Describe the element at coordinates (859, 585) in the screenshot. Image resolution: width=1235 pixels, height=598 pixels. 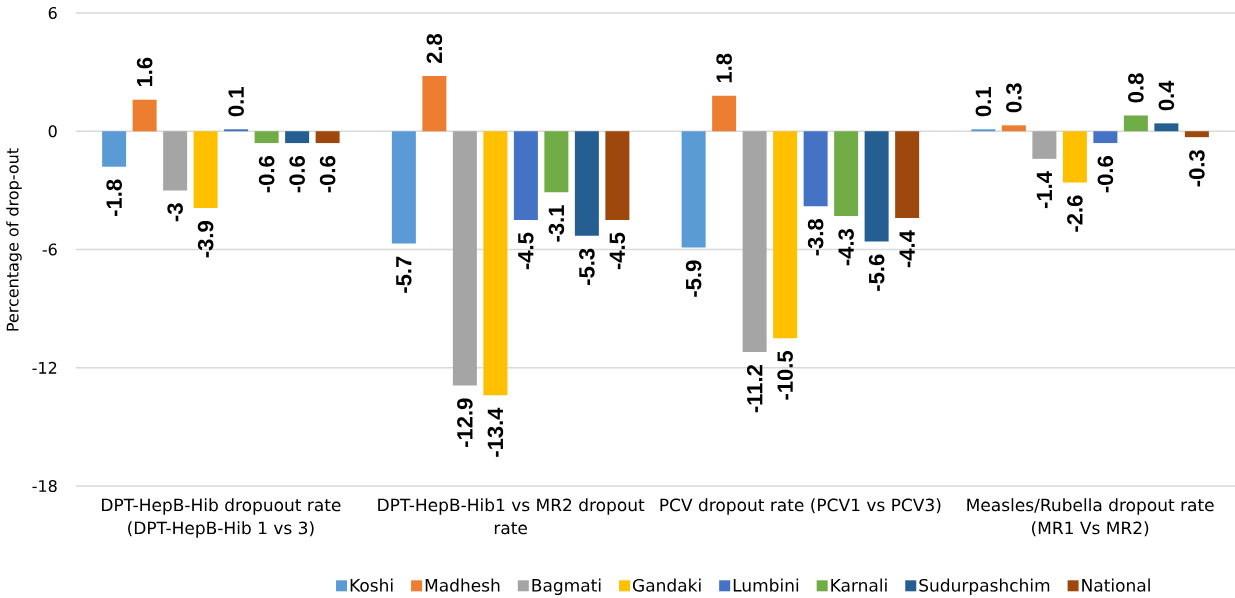
I see `legend-label: Karnali` at that location.